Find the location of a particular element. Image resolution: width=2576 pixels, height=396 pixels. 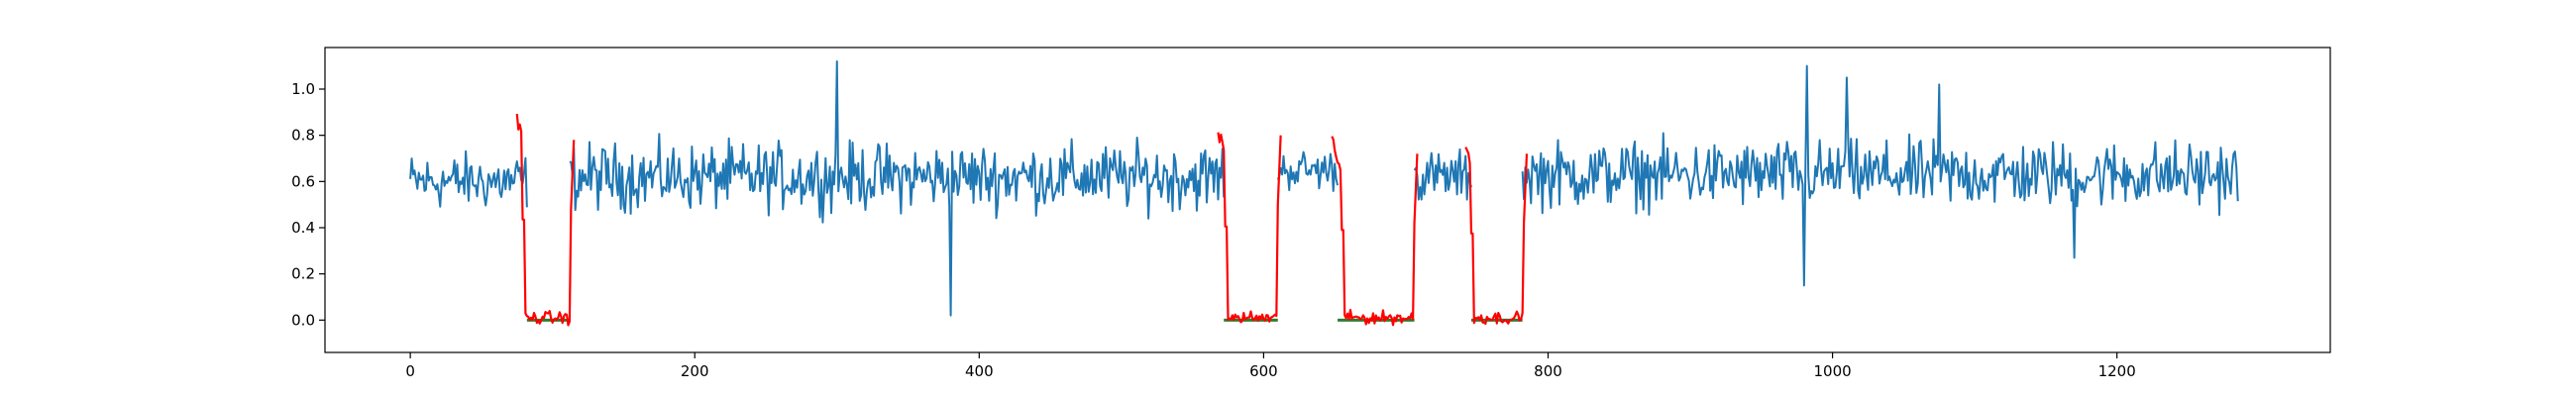

x-tick-label: 1000 is located at coordinates (1832, 371).